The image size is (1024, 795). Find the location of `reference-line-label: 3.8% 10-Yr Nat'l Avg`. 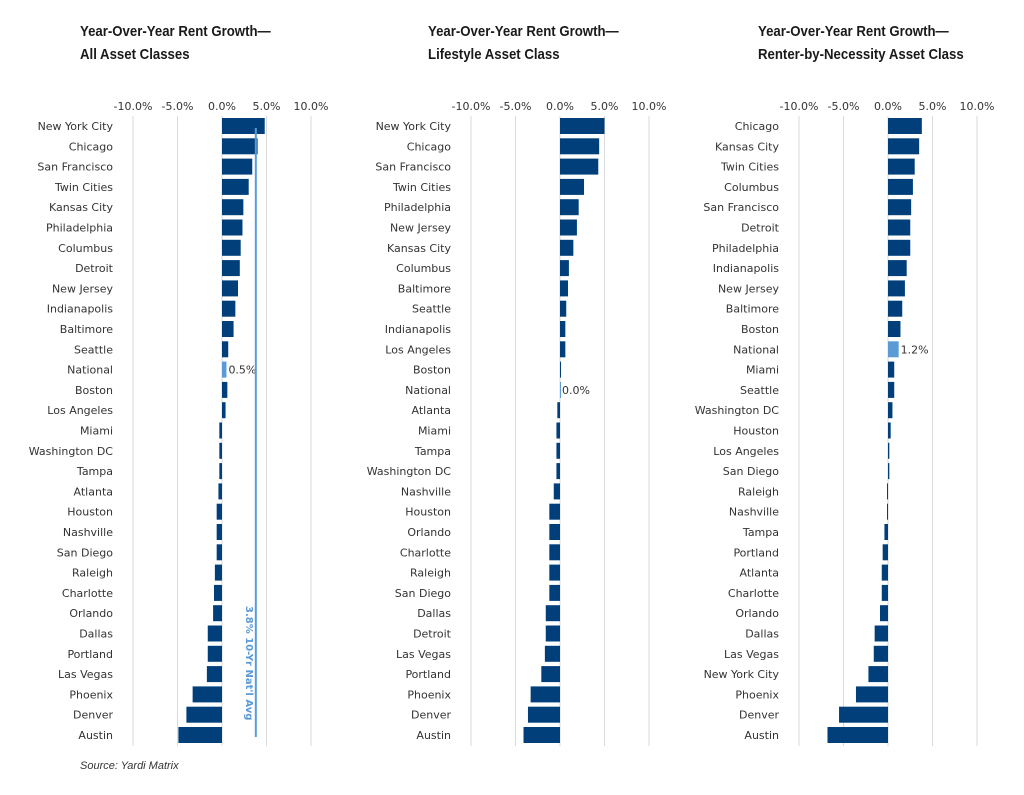

reference-line-label: 3.8% 10-Yr Nat'l Avg is located at coordinates (248, 663).